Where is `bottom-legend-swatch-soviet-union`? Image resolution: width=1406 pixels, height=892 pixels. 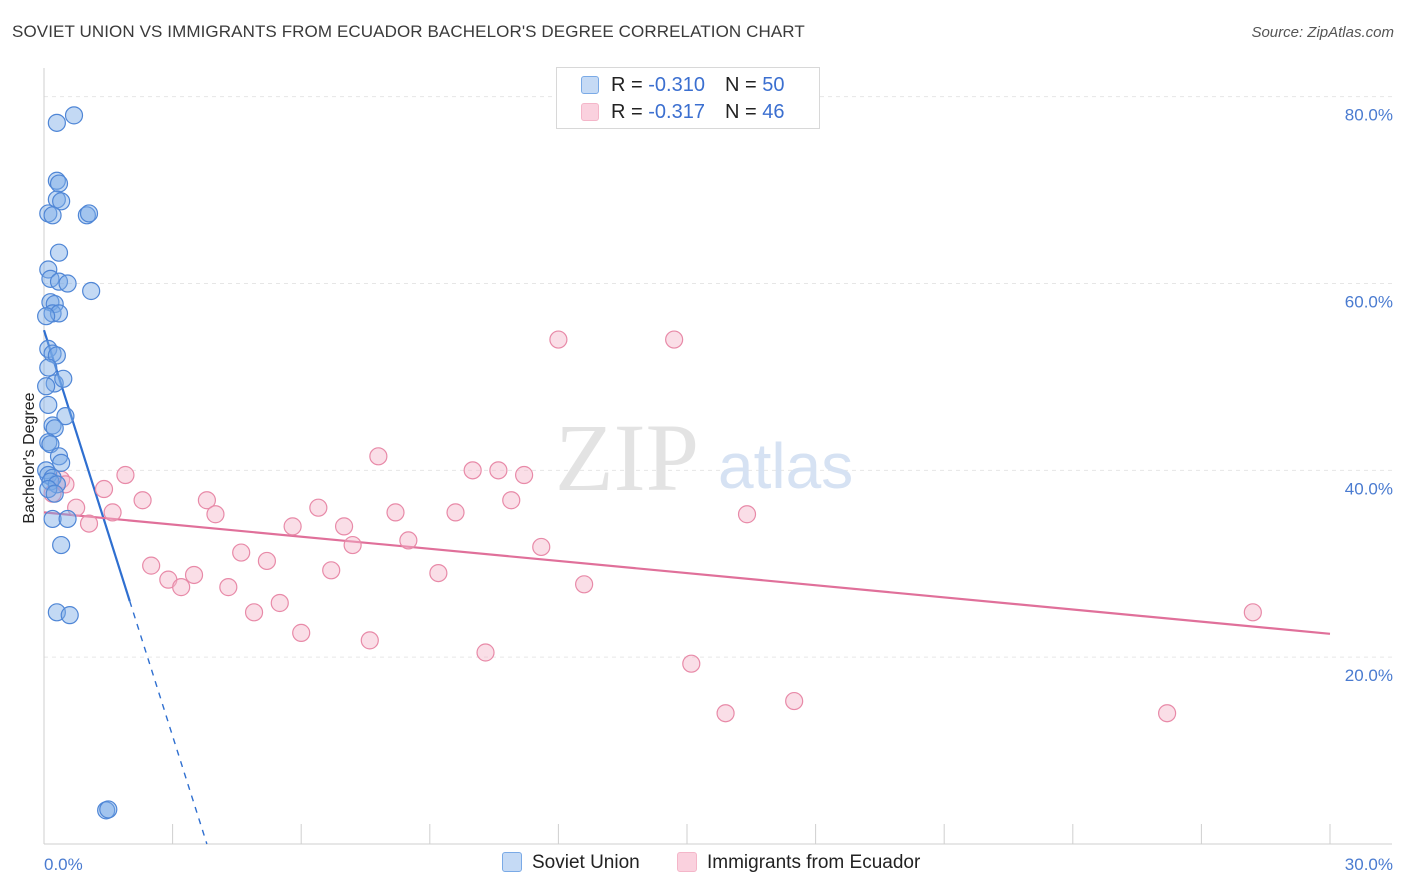
bottom-legend-swatch-soviet-union is located at coordinates (512, 862).